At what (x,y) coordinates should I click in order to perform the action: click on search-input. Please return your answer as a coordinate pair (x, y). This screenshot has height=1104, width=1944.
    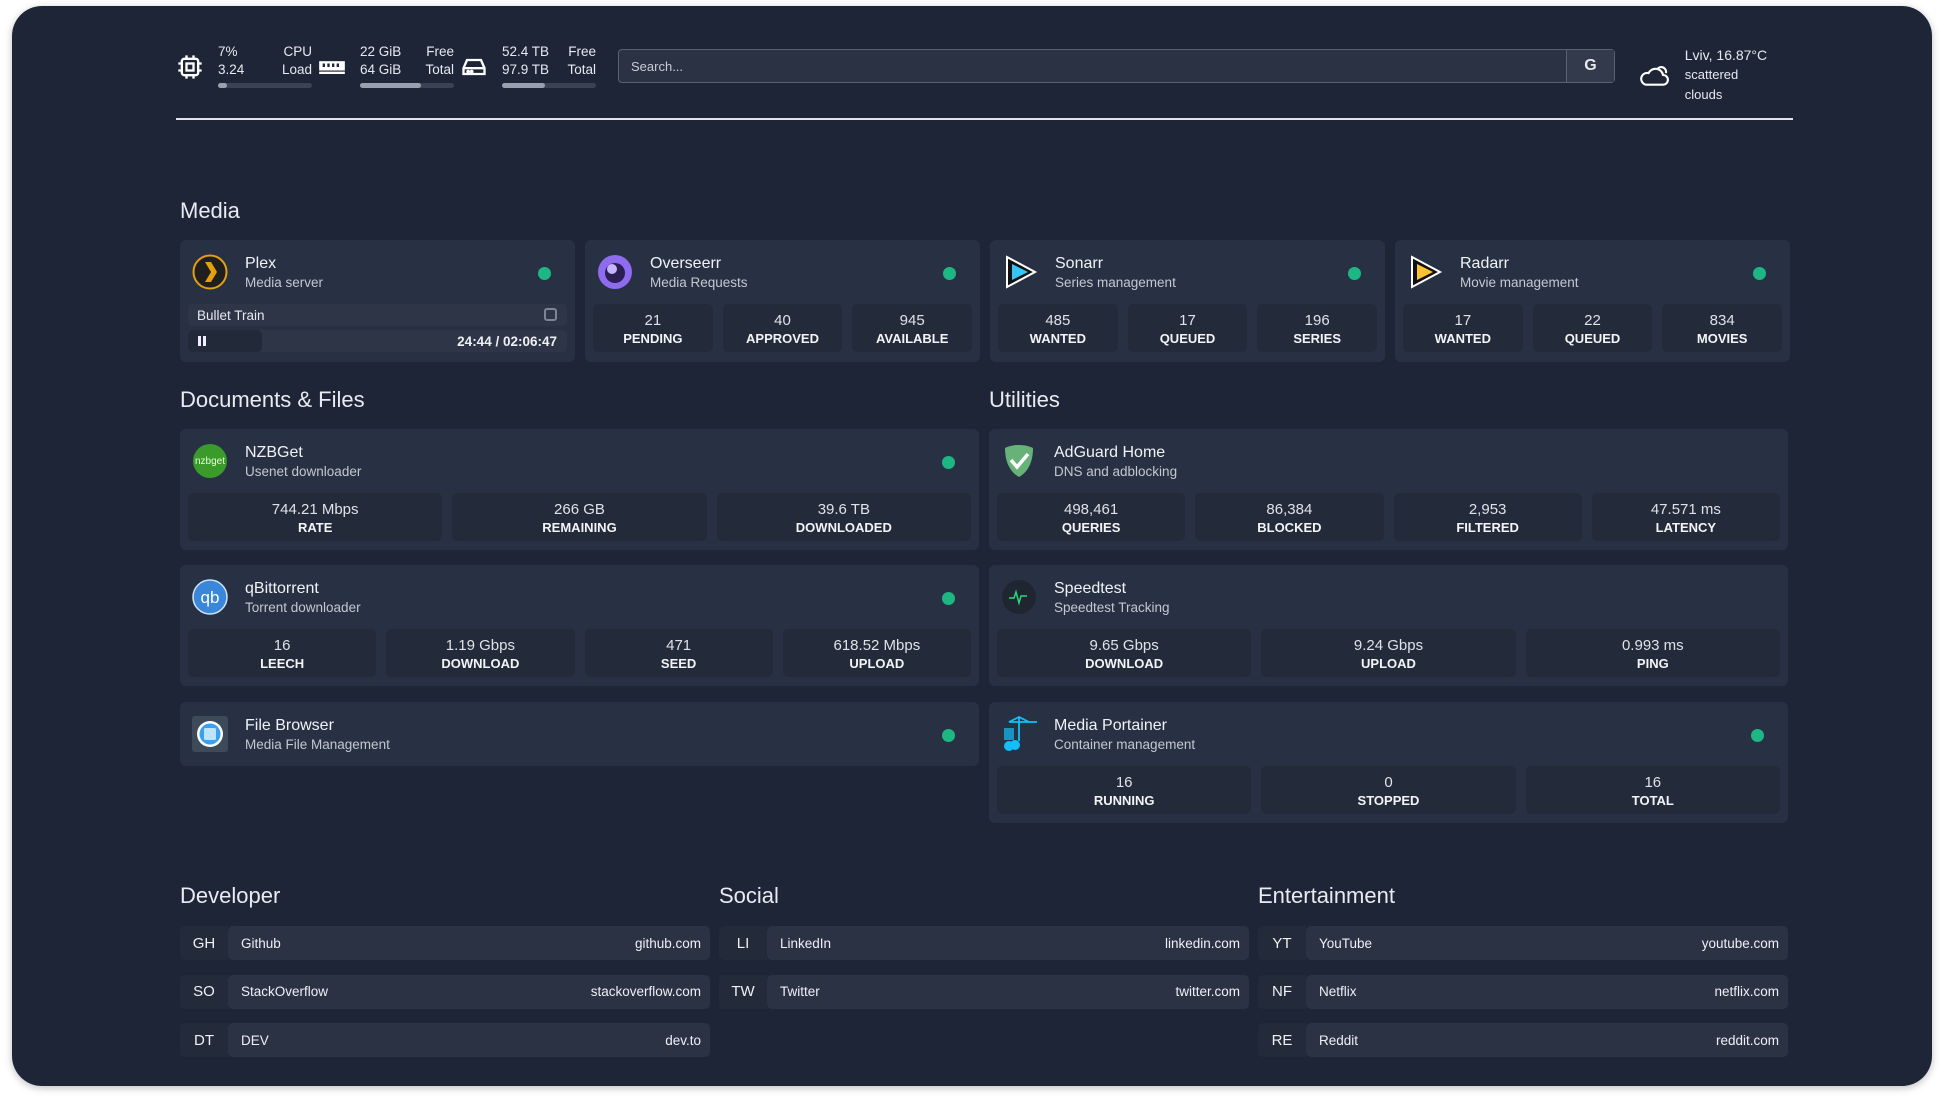
    Looking at the image, I should click on (1092, 66).